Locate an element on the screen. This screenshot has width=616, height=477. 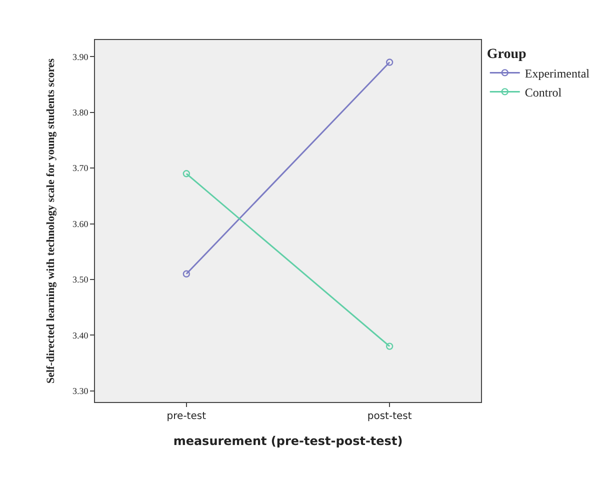
y-tick-label: 3.50 is located at coordinates (80, 279).